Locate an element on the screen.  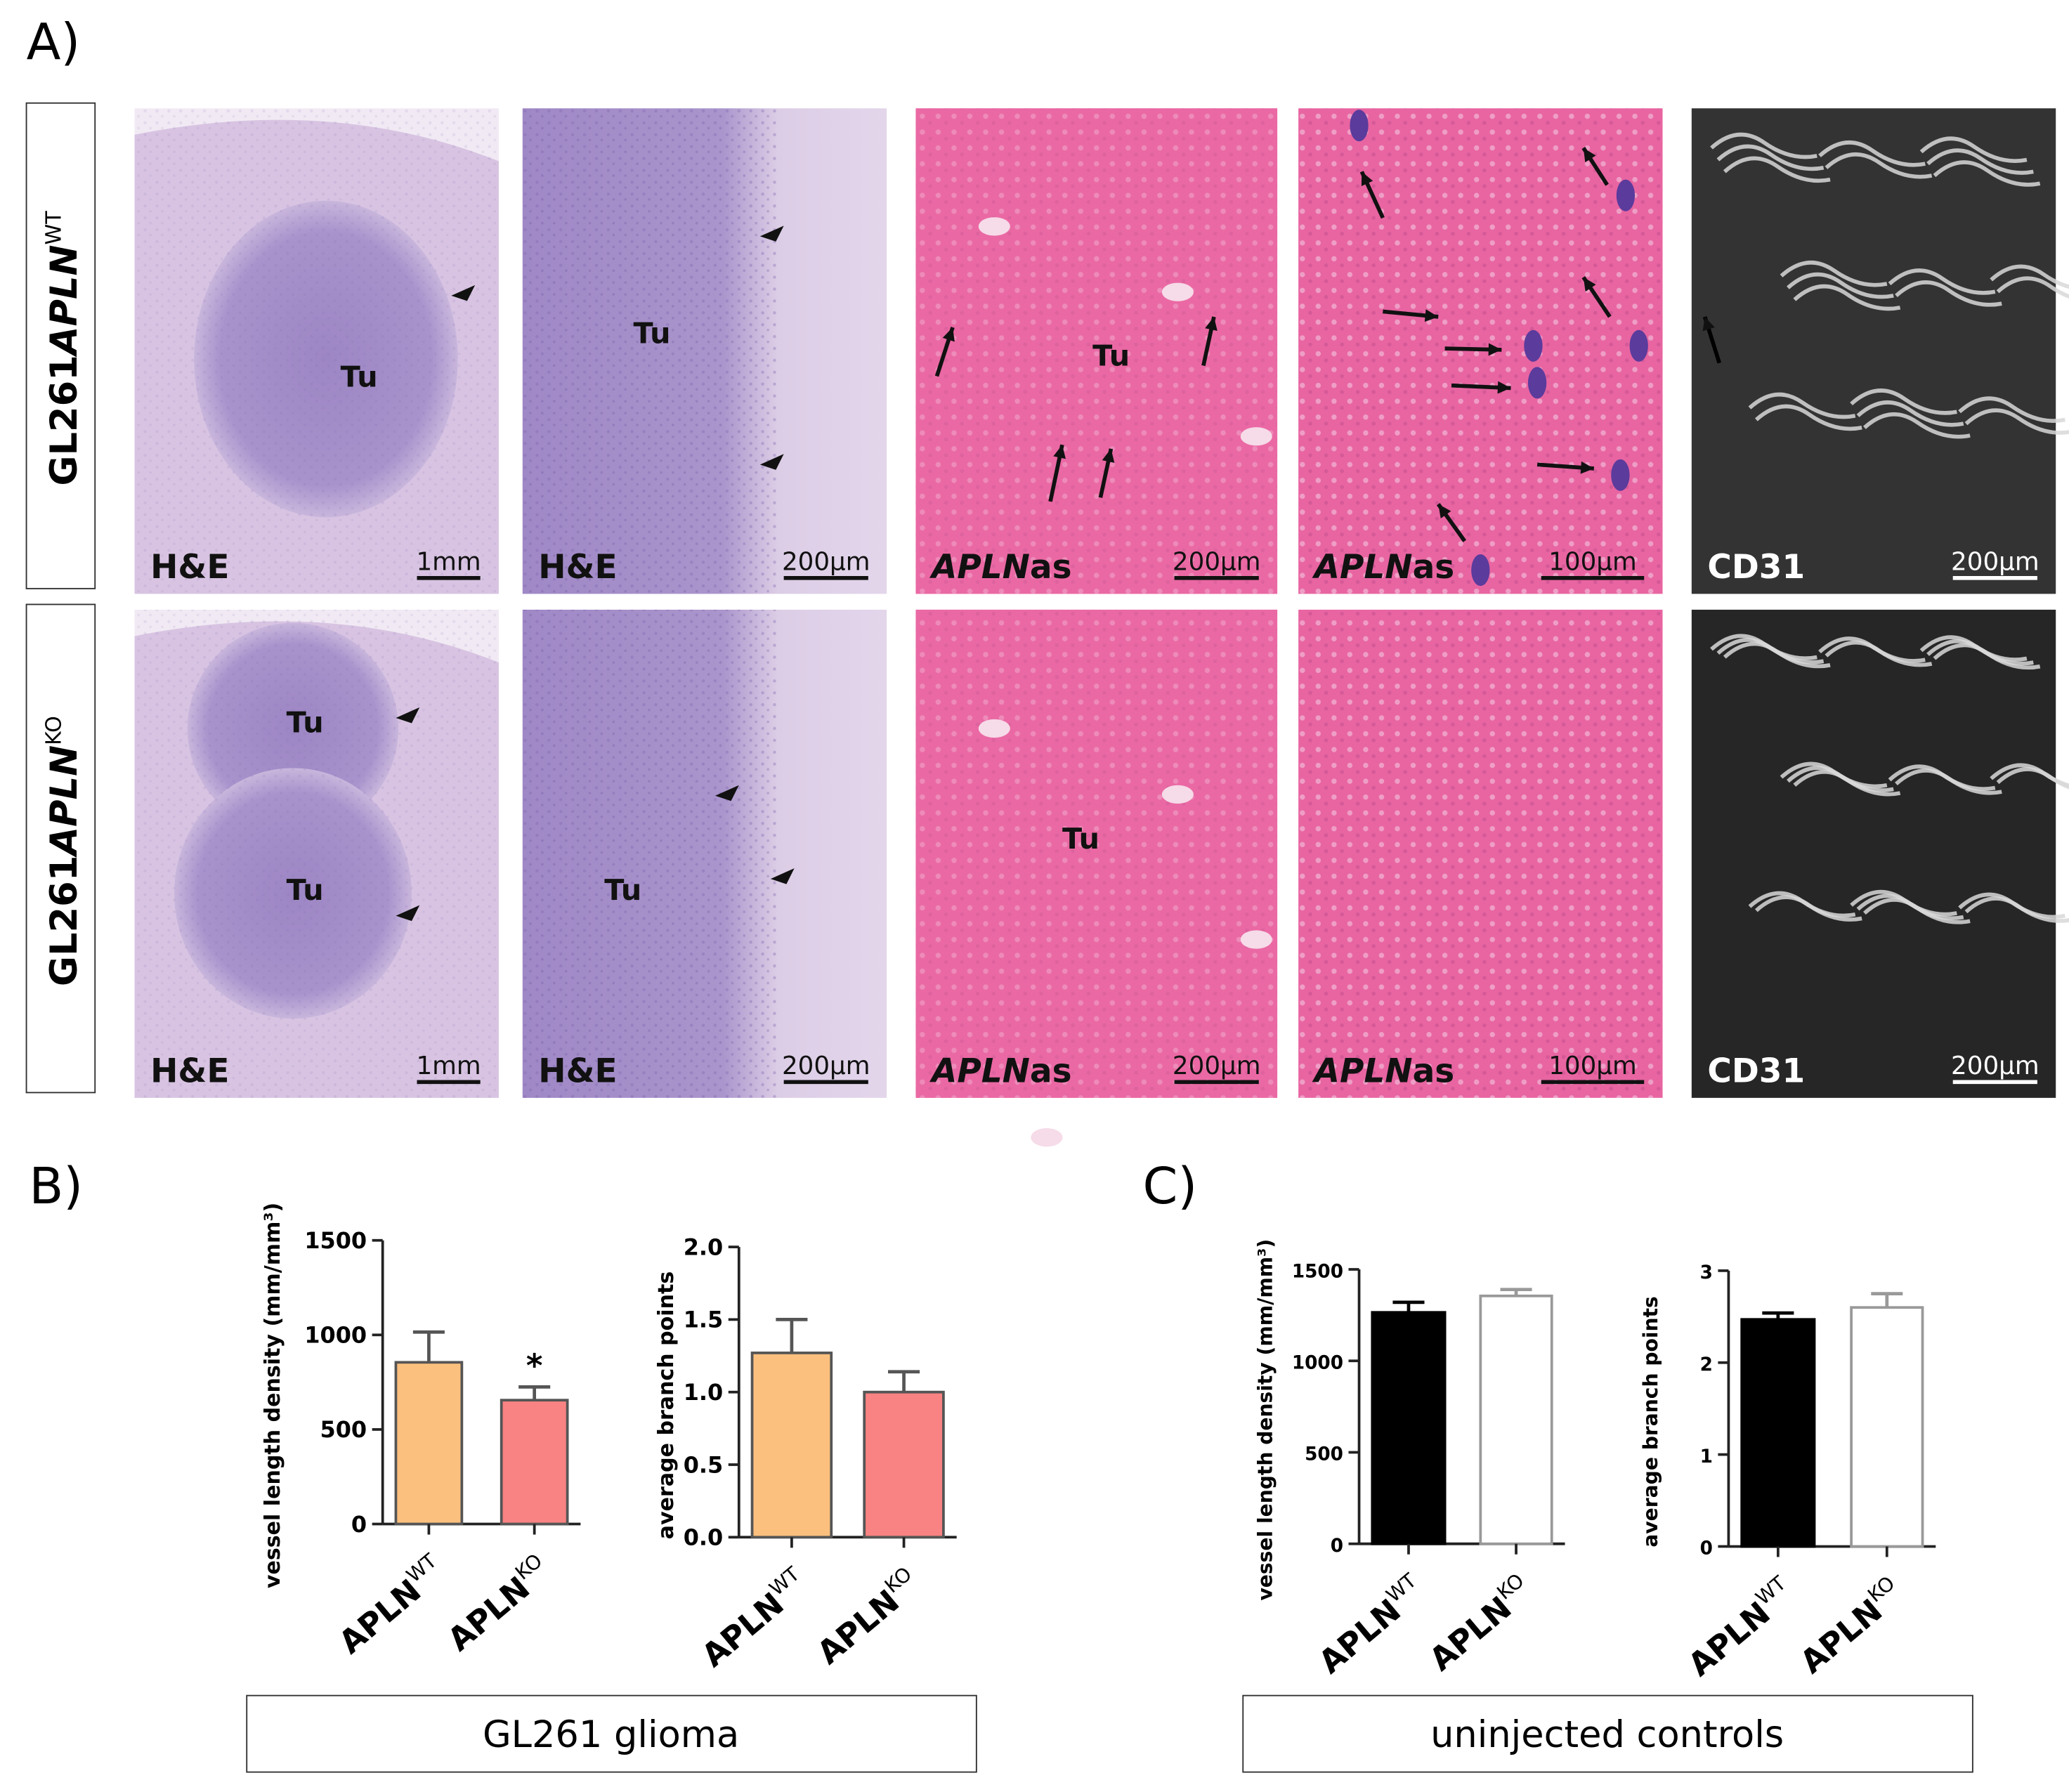
row-label-base: GL261 is located at coordinates (64, 420).